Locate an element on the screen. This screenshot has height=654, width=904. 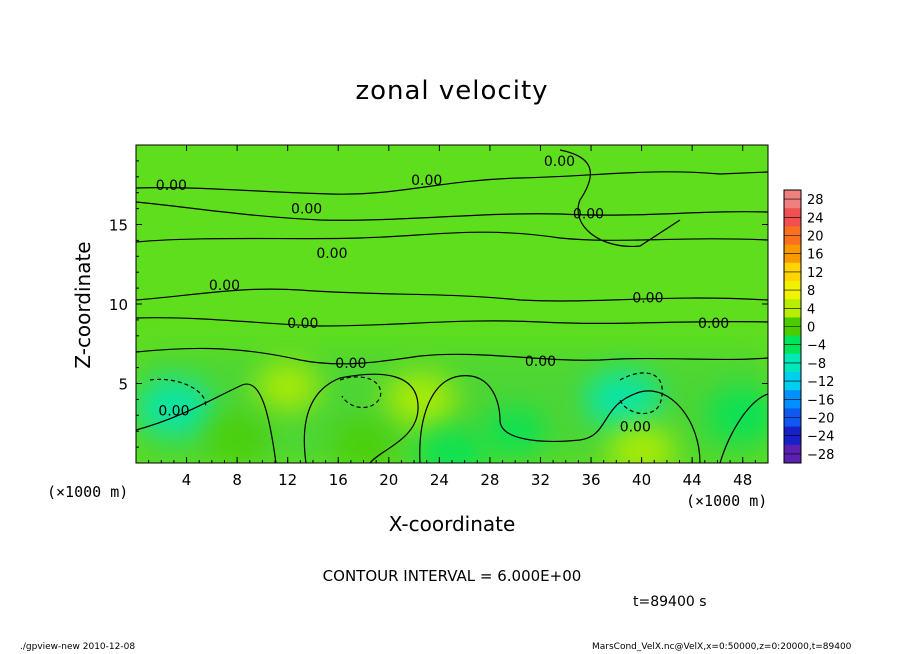
colorbar-label: 0 is located at coordinates (811, 328).